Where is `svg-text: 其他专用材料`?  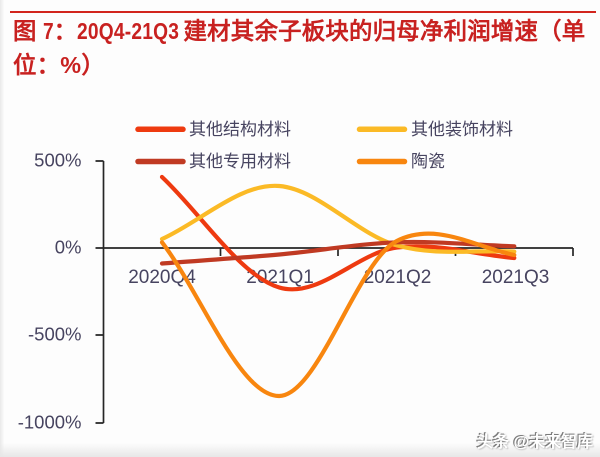
svg-text: 其他专用材料 is located at coordinates (240, 161).